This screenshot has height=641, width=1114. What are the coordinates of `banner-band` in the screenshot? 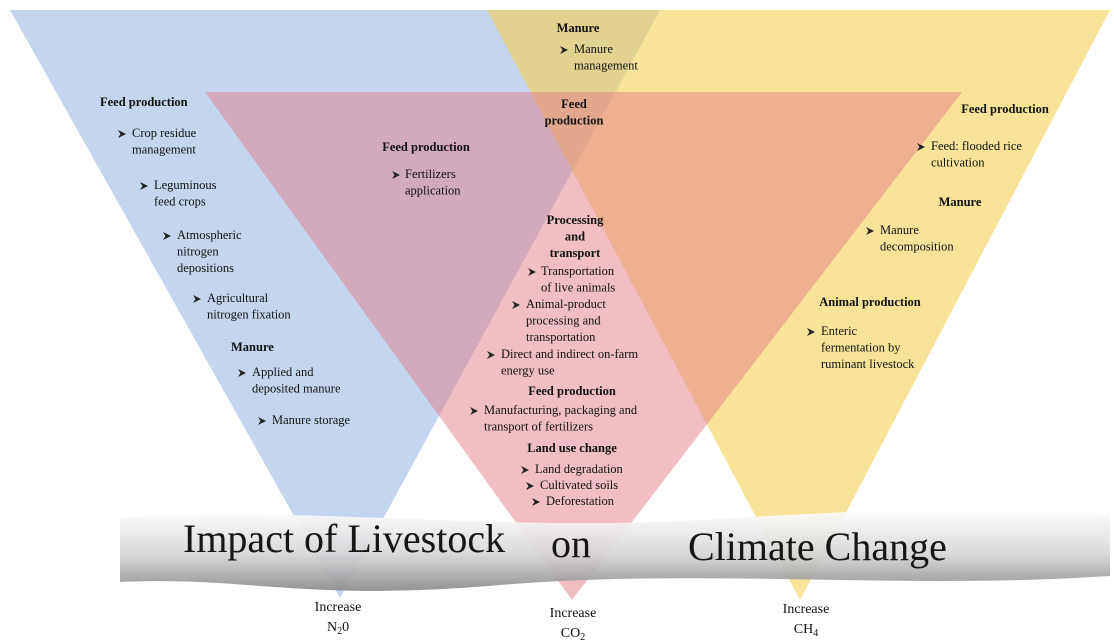 It's located at (615, 549).